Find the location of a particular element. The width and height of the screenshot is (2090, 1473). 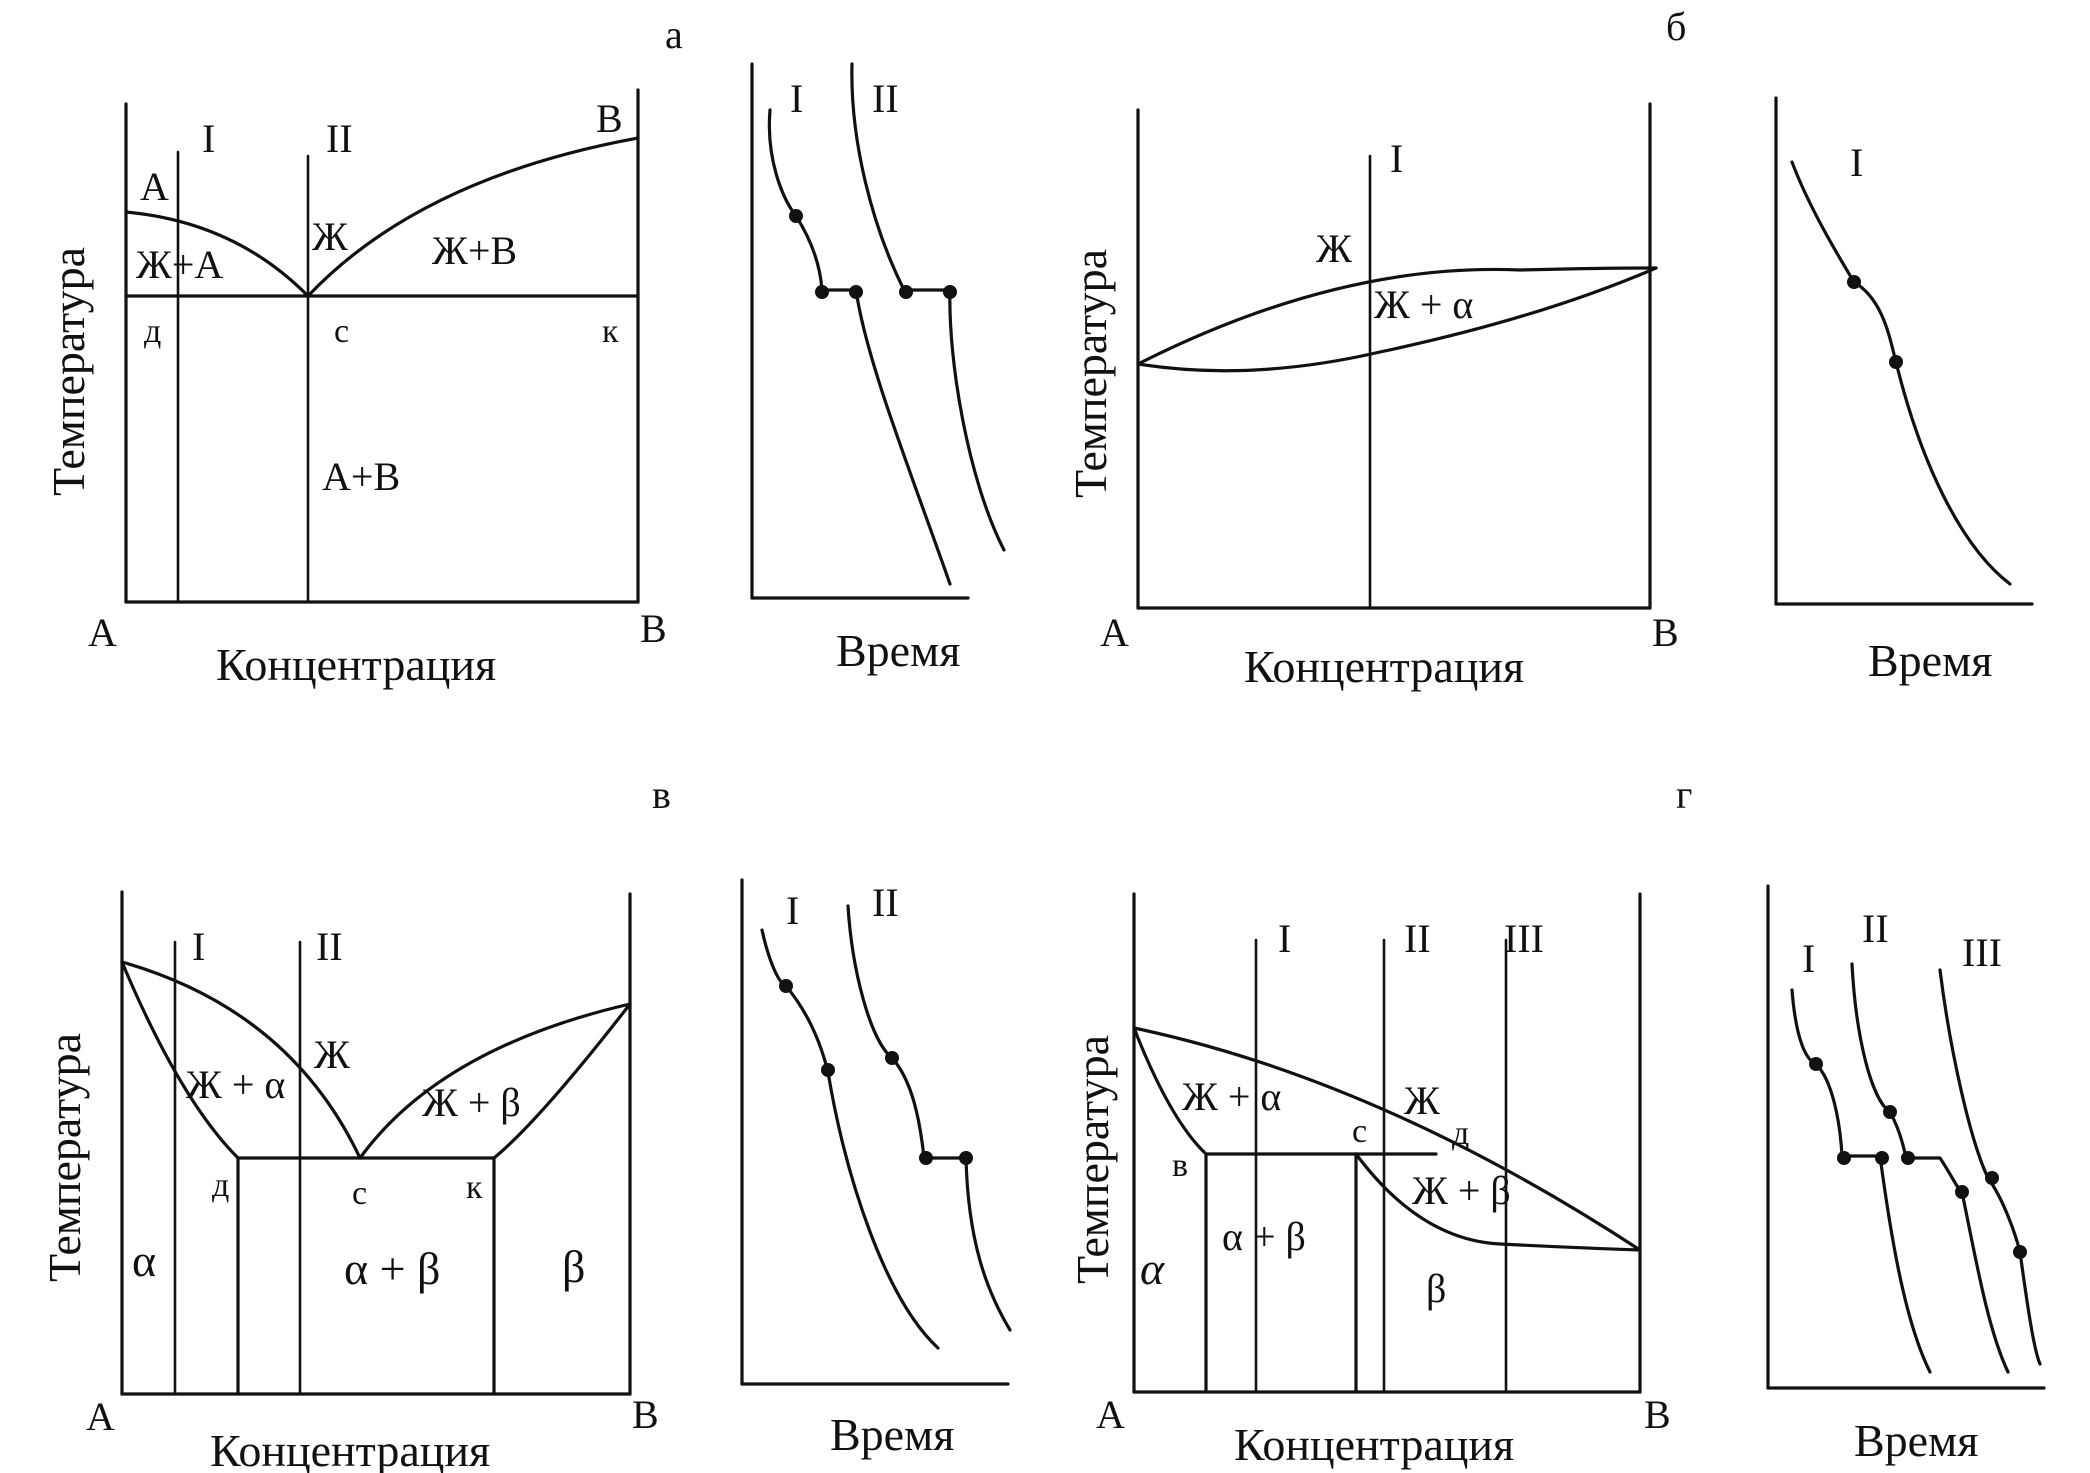

composition-label-iii: III is located at coordinates (1524, 938).